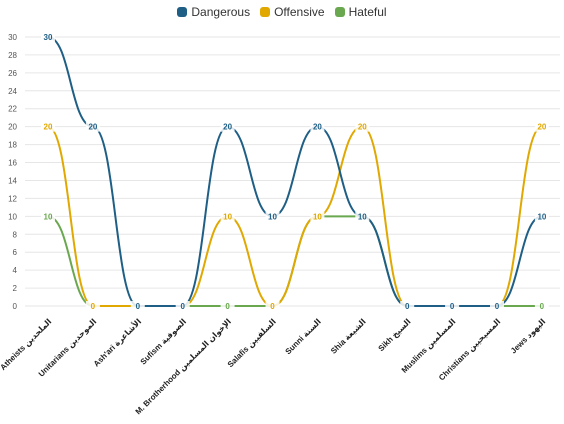 This screenshot has height=424, width=564. I want to click on y-tick-label: 0, so click(15, 306).